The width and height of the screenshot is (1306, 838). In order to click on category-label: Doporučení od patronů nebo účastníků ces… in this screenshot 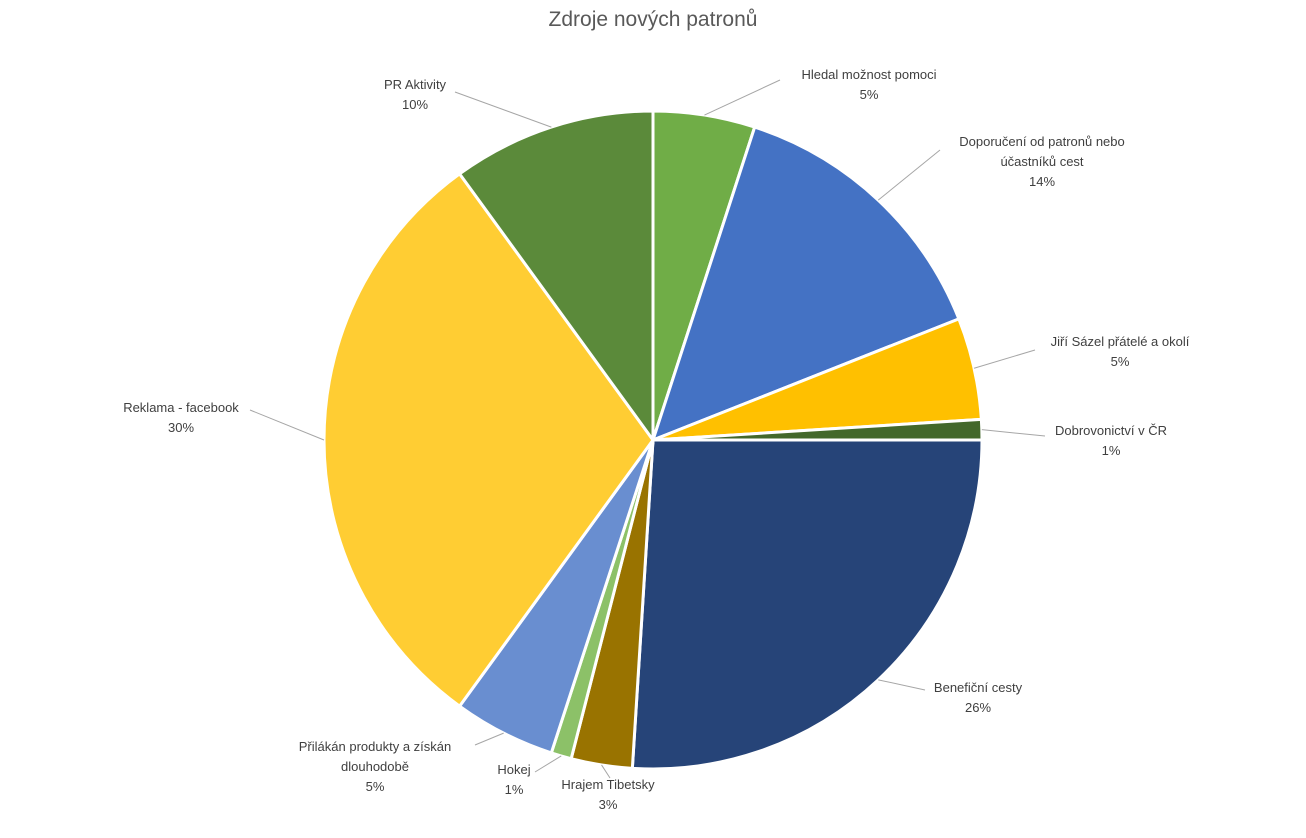, I will do `click(1042, 151)`.